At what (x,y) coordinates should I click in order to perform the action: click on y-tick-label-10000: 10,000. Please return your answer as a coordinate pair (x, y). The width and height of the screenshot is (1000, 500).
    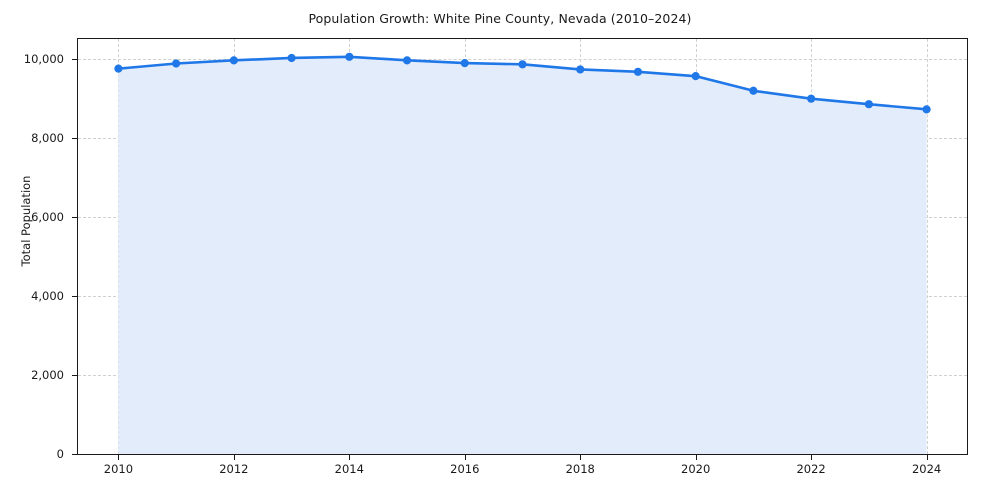
    Looking at the image, I should click on (43, 58).